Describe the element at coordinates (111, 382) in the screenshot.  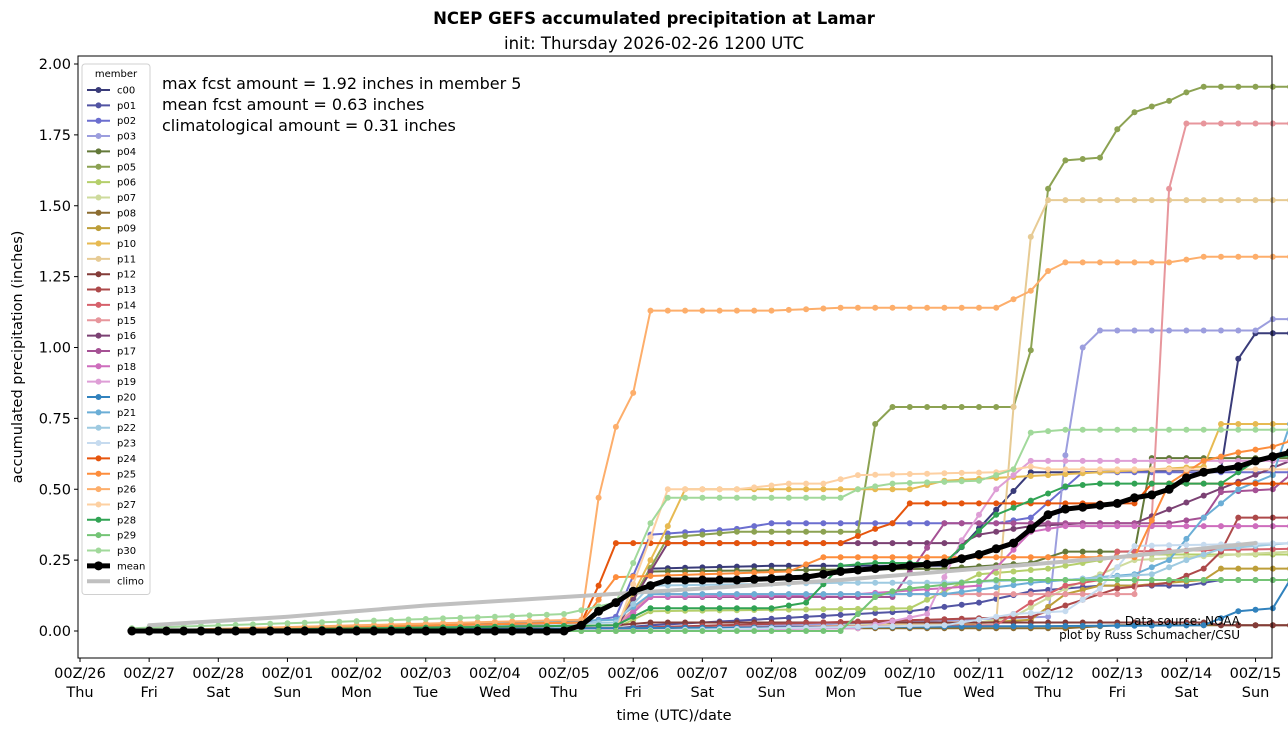
I see `legend-entry-p19: p19` at that location.